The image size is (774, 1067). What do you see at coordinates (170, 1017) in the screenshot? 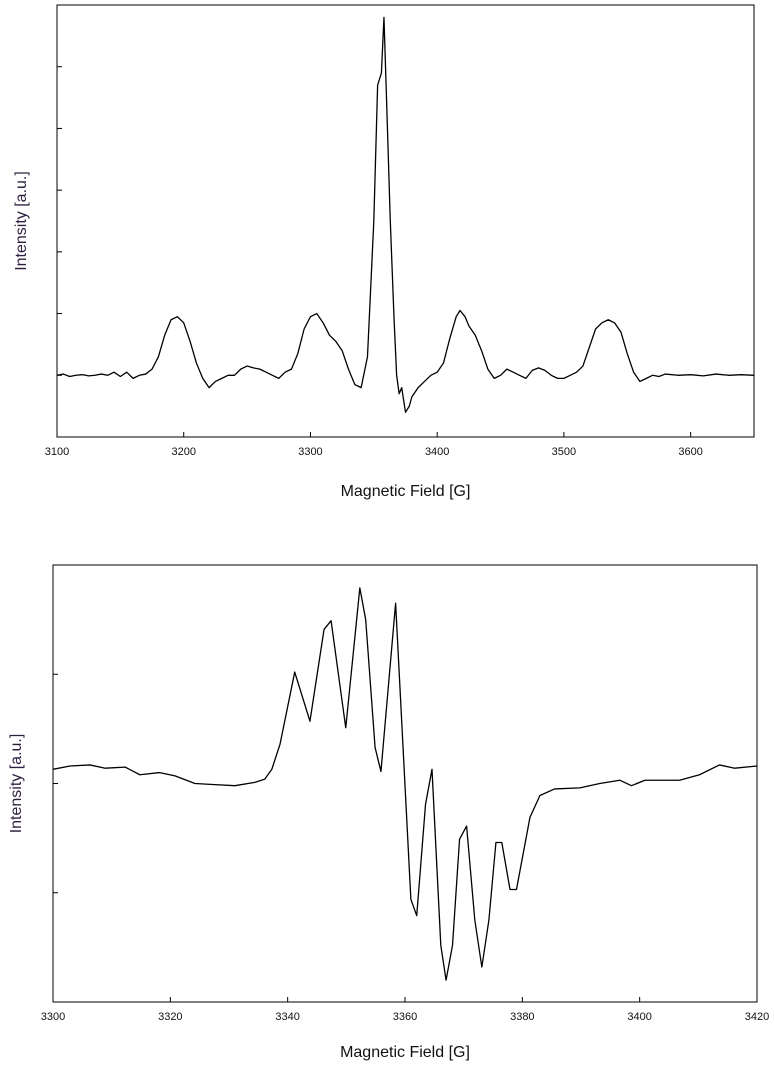
I see `x-tick-label: 3320` at bounding box center [170, 1017].